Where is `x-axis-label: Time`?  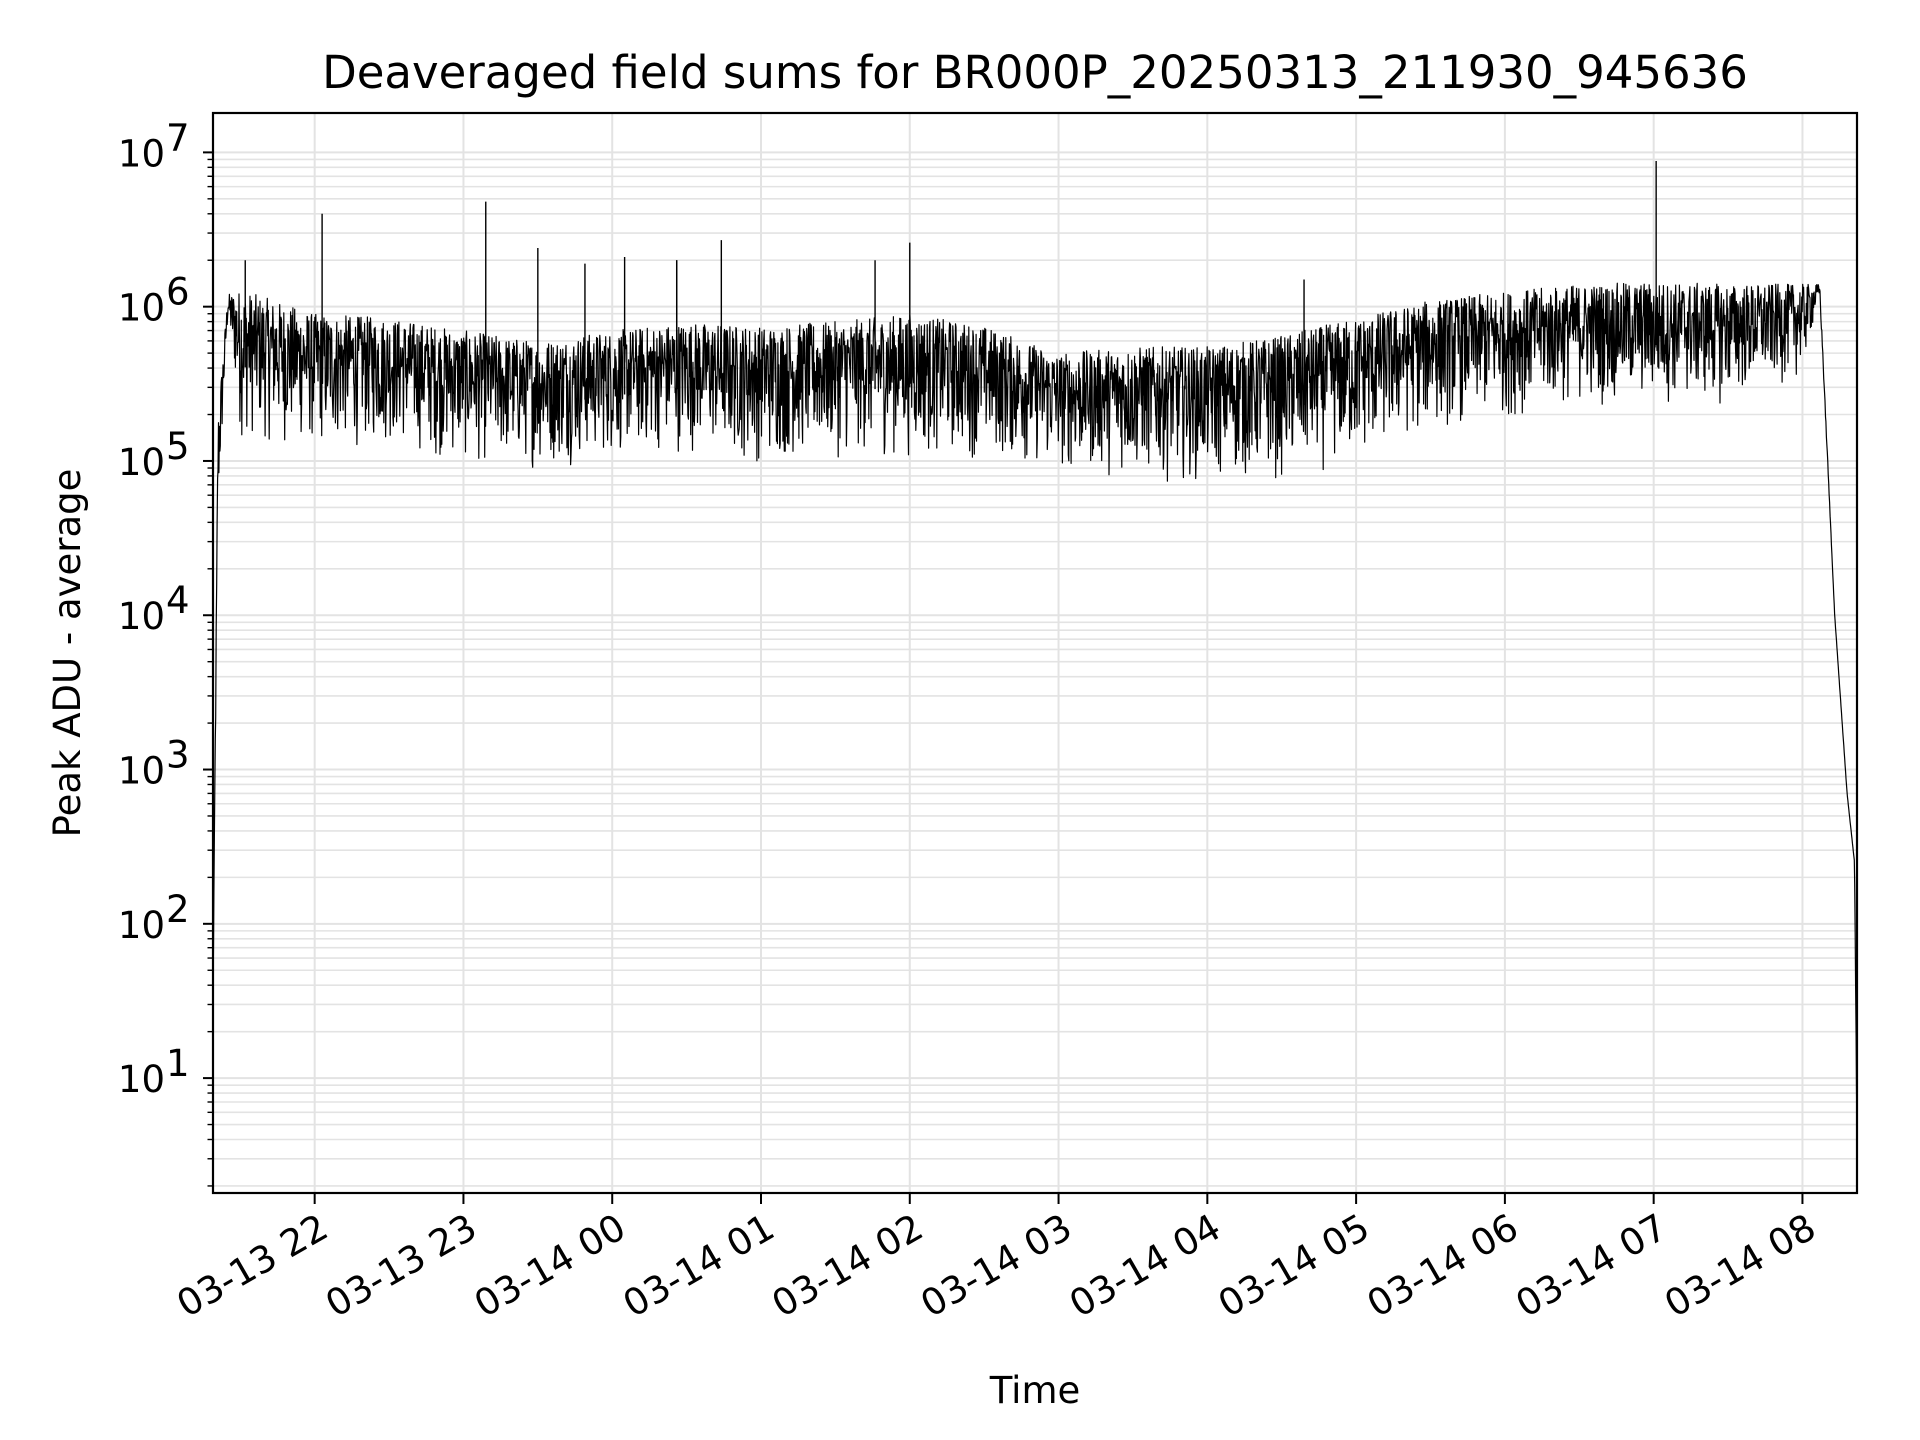 x-axis-label: Time is located at coordinates (1035, 1390).